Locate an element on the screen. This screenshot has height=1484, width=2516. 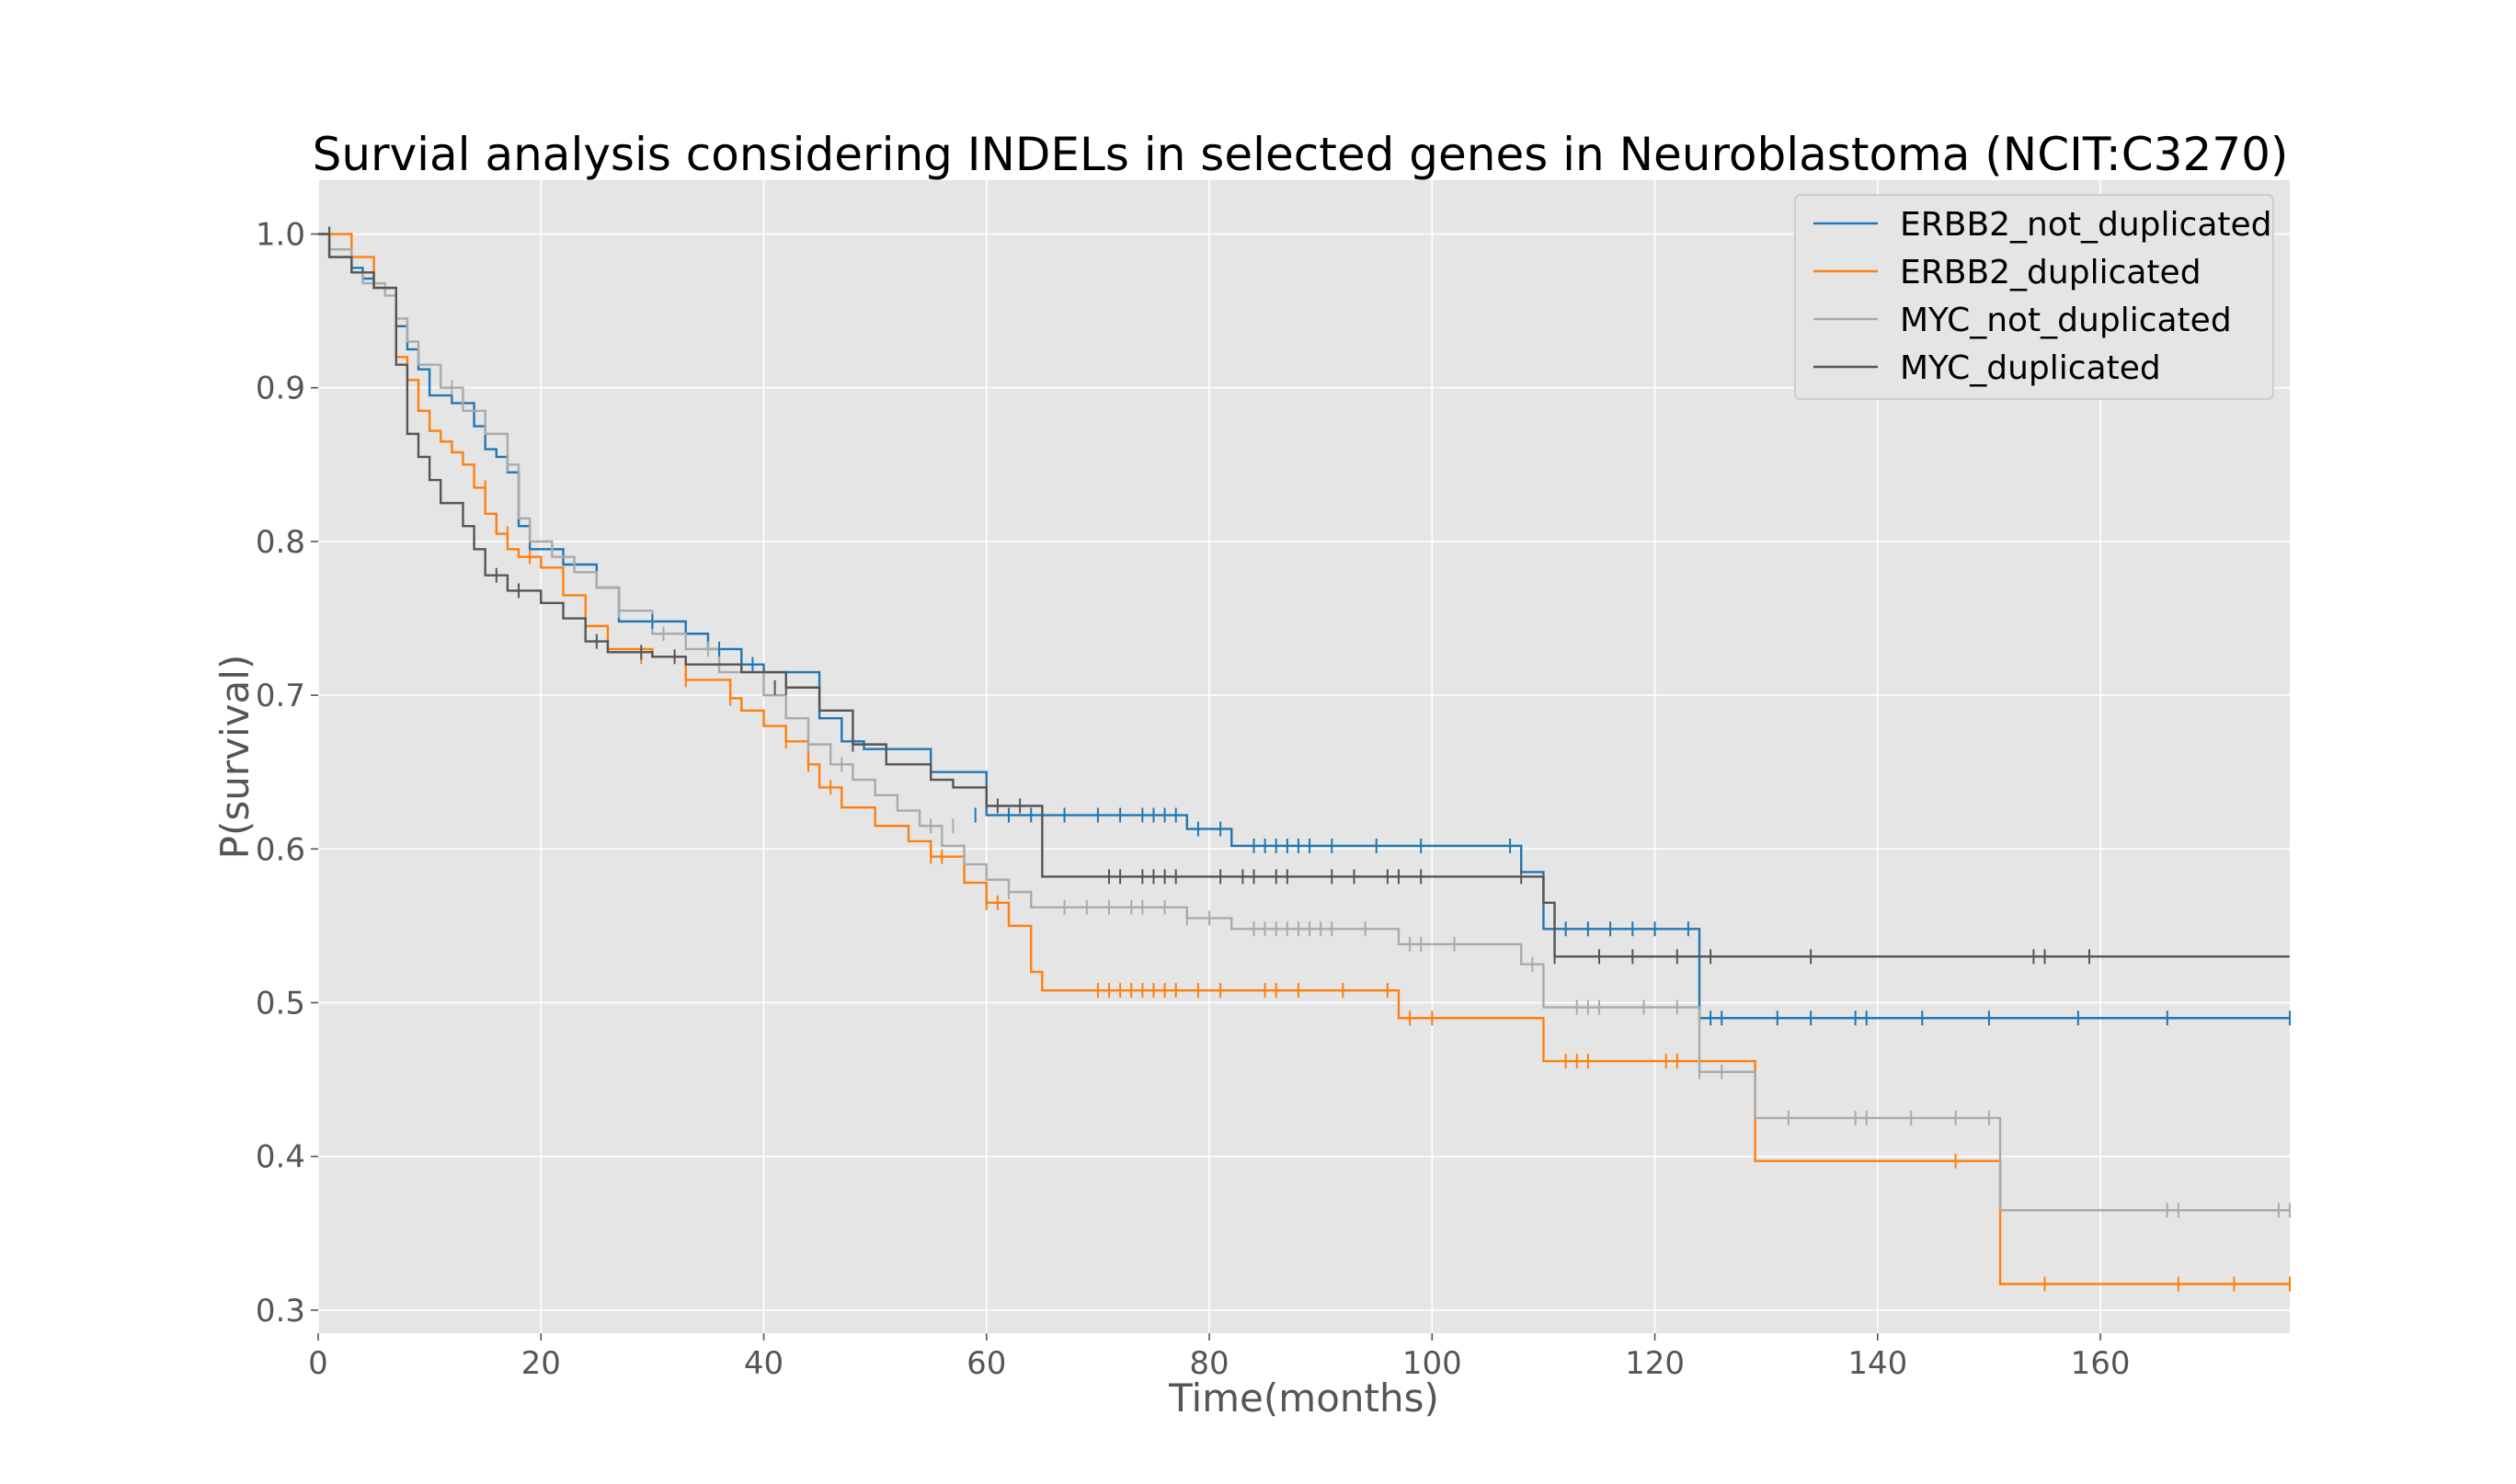
x-tick-label: 60 is located at coordinates (986, 1363).